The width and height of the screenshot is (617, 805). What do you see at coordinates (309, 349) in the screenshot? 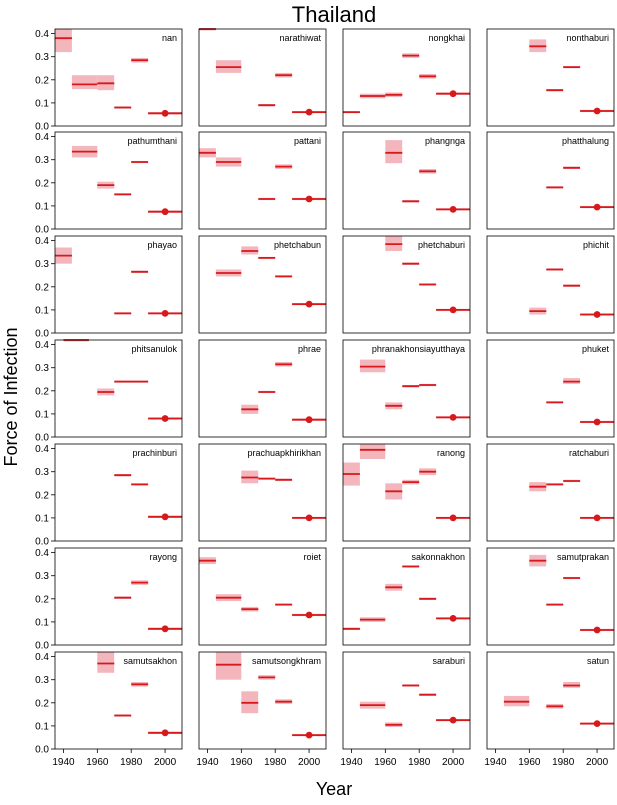
I see `panel-label: phrae` at bounding box center [309, 349].